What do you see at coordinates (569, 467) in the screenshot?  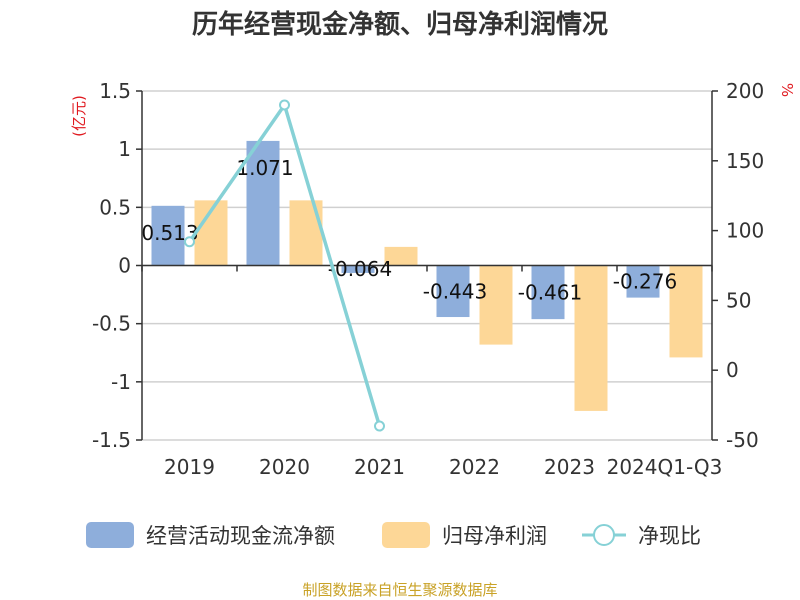 I see `x-tick-label: 2023` at bounding box center [569, 467].